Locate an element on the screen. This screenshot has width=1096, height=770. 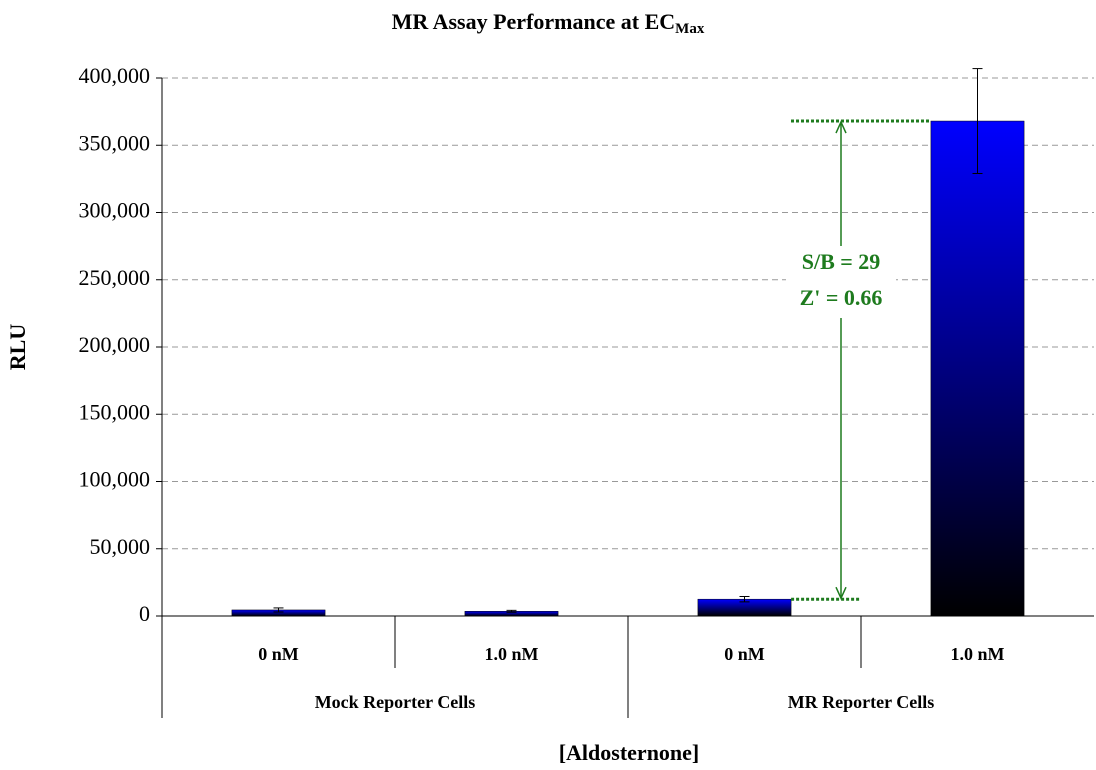
y-tick-label: 0 is located at coordinates (144, 613).